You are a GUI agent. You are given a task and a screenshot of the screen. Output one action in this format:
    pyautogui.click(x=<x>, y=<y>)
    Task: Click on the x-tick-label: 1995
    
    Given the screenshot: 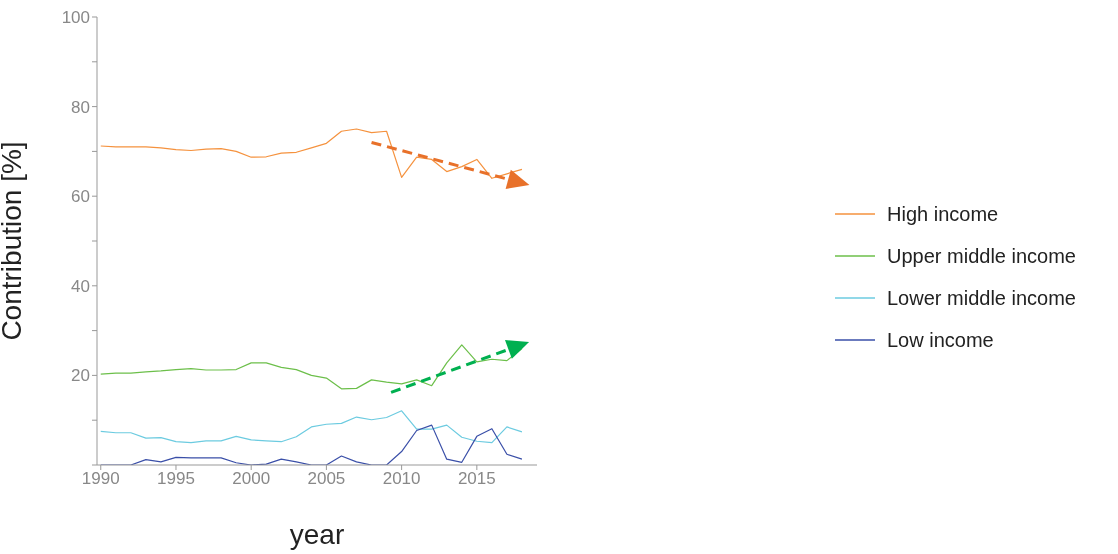 What is the action you would take?
    pyautogui.click(x=176, y=479)
    